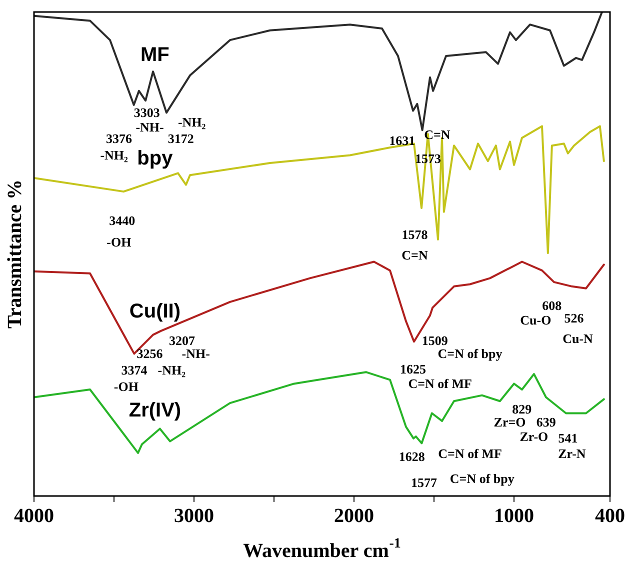 Image resolution: width=628 pixels, height=568 pixels. What do you see at coordinates (536, 320) in the screenshot?
I see `annotation: Cu-O` at bounding box center [536, 320].